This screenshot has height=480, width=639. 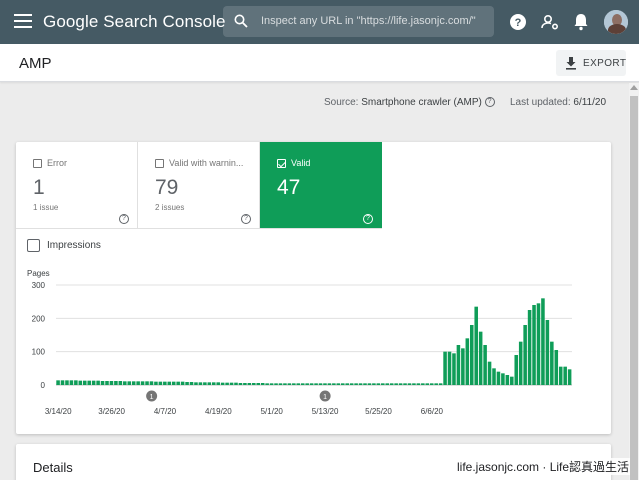 What do you see at coordinates (409, 102) in the screenshot?
I see `source-info: Source: Smartphone crawler (AMP) ?` at bounding box center [409, 102].